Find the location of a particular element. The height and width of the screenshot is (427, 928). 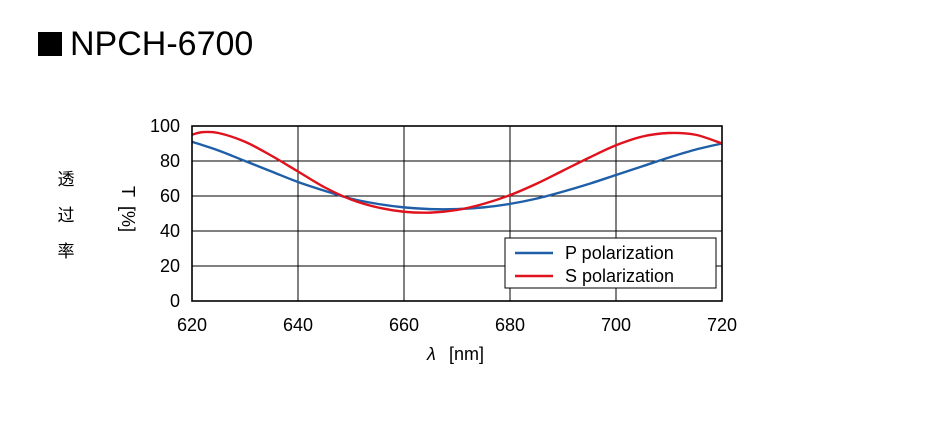

y-tick-label: 20 is located at coordinates (170, 266).